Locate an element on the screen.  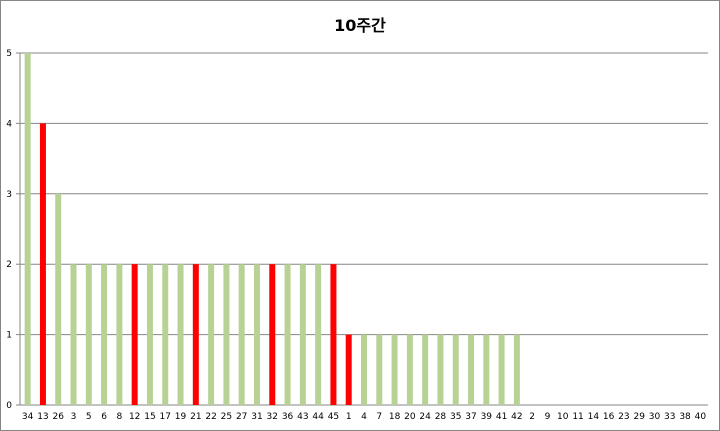
x-tick-label: 28 is located at coordinates (441, 417).